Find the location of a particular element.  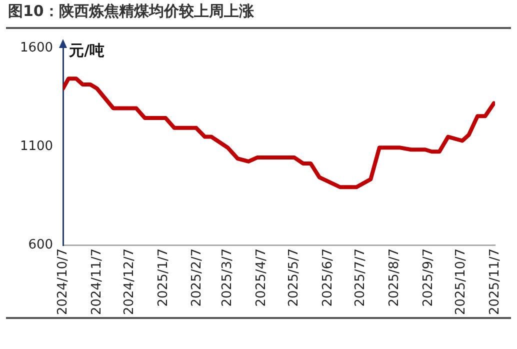

chart-title: 图10：陕西炼焦精煤均价较上周上涨 is located at coordinates (131, 11).